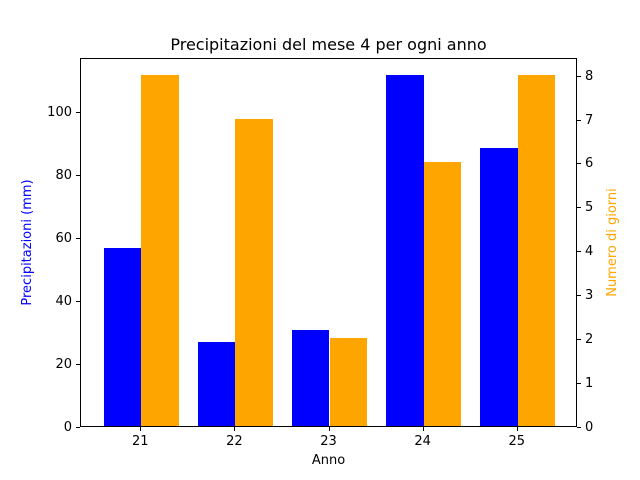 The height and width of the screenshot is (480, 640). Describe the element at coordinates (589, 340) in the screenshot. I see `y-tick-label-right-2: 2` at that location.